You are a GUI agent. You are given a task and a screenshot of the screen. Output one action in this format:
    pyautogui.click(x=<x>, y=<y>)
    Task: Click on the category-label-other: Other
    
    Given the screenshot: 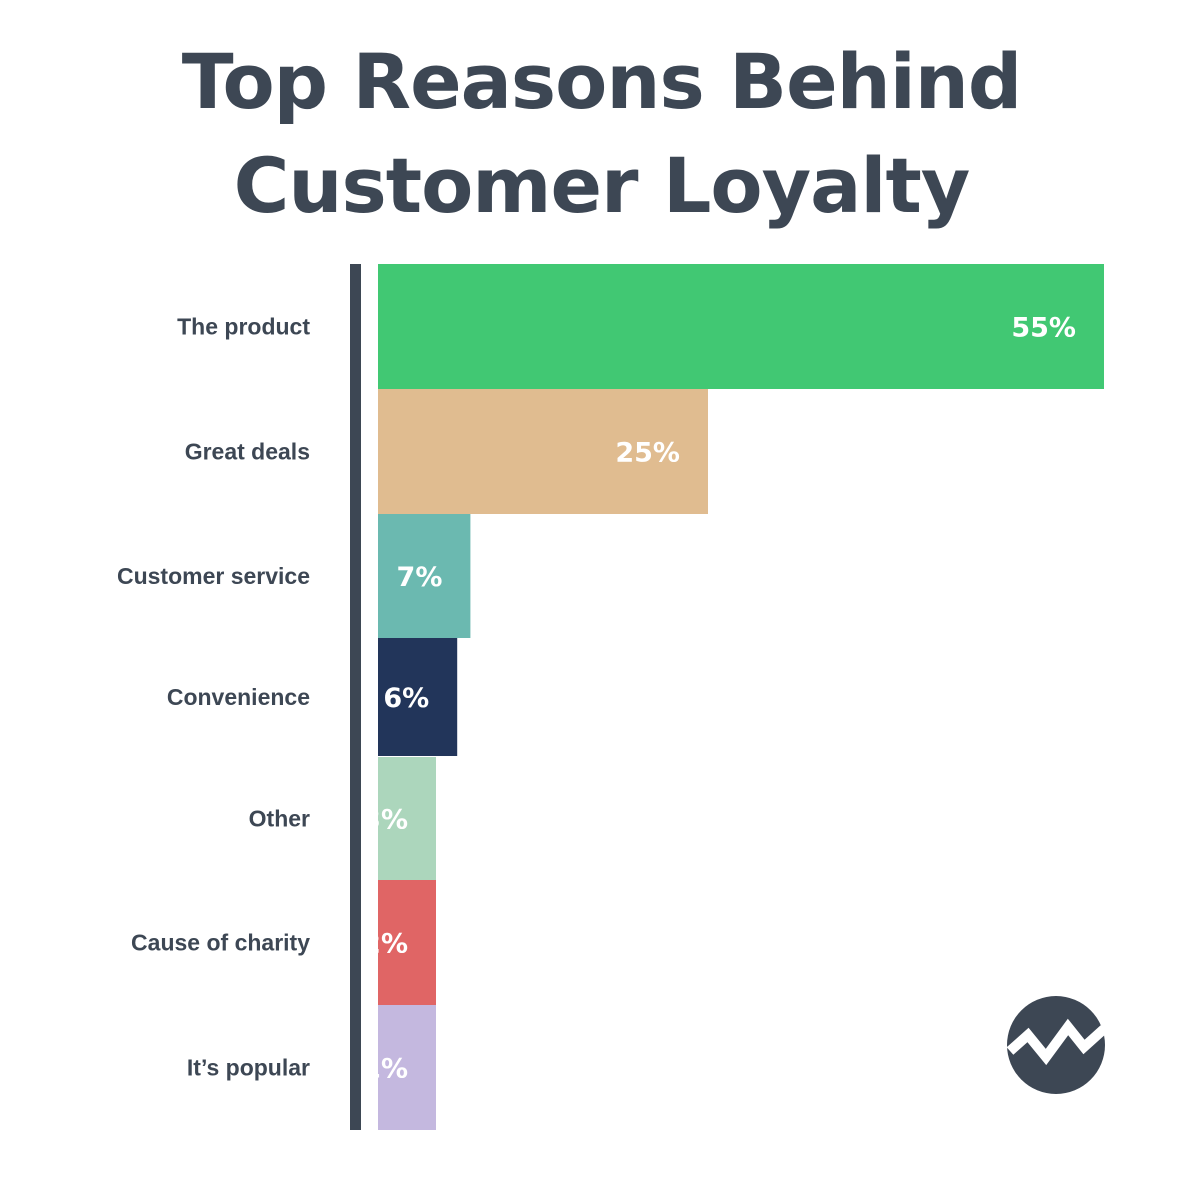 What is the action you would take?
    pyautogui.click(x=279, y=819)
    